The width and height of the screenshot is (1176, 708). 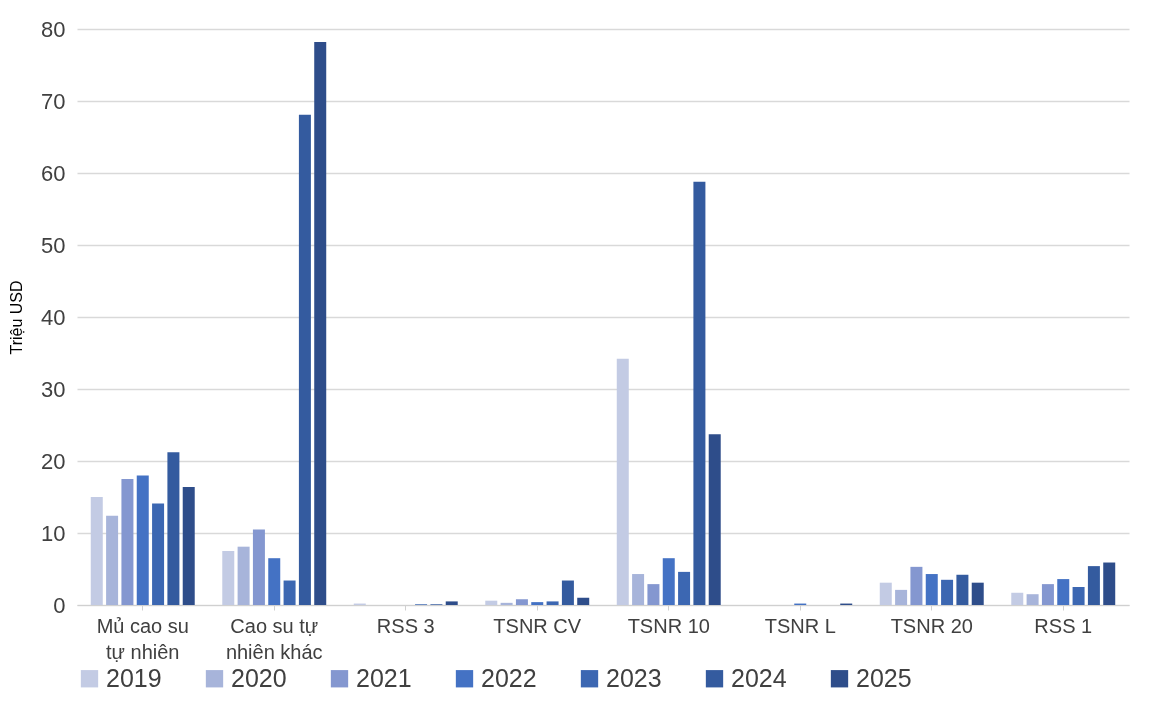 What do you see at coordinates (59, 605) in the screenshot?
I see `y-tick-label: 0` at bounding box center [59, 605].